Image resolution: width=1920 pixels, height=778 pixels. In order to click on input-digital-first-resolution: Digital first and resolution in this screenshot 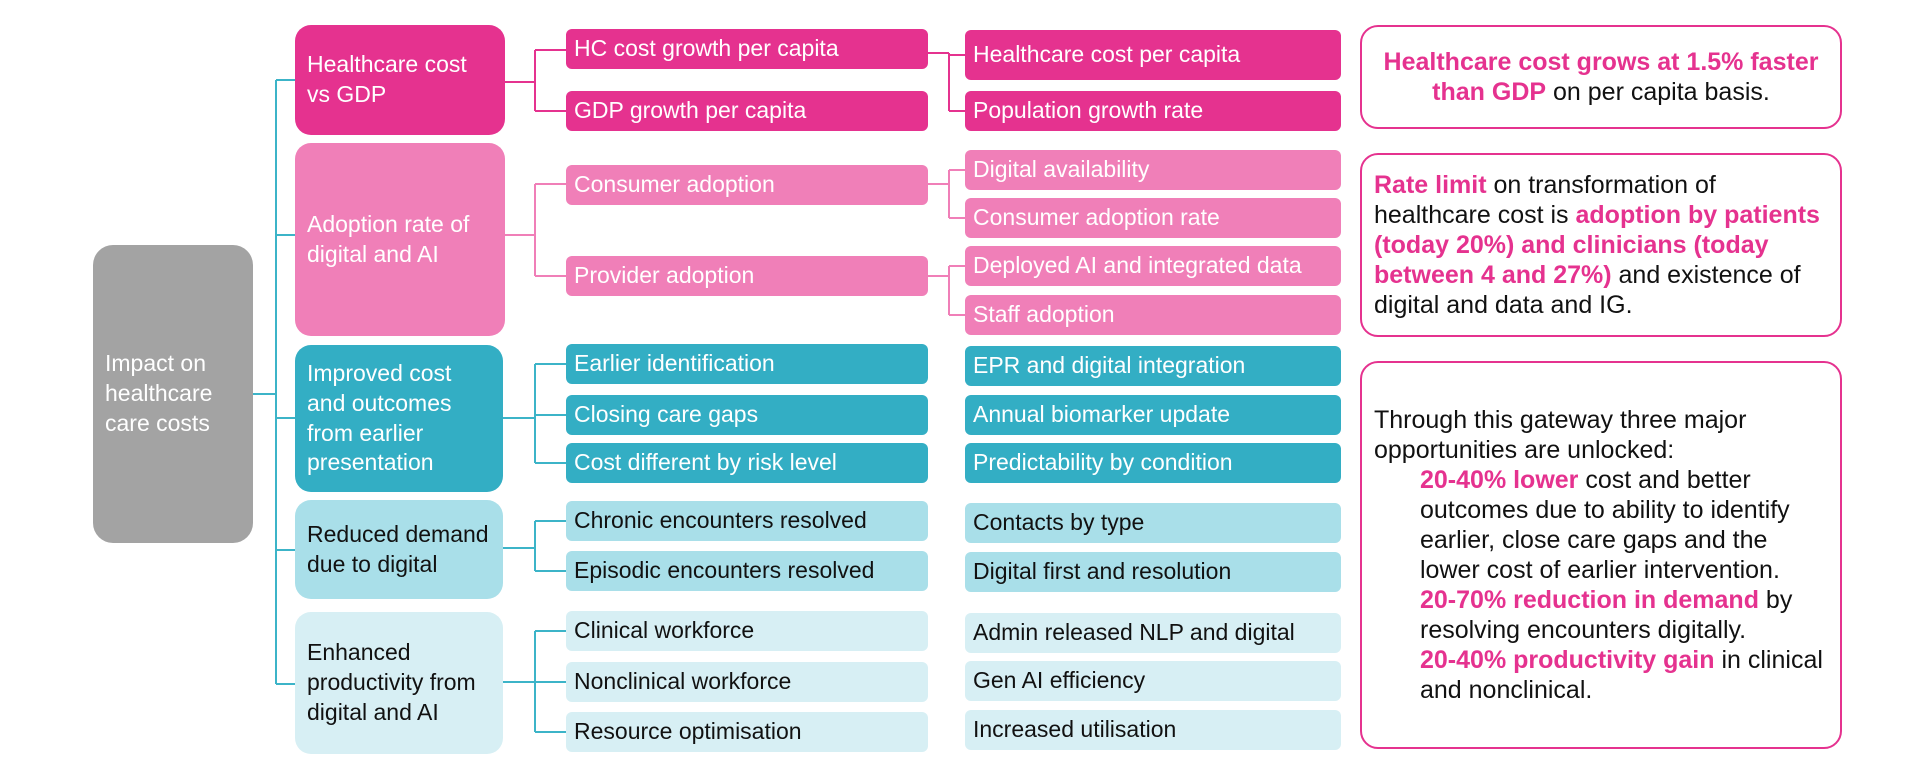, I will do `click(1153, 572)`.